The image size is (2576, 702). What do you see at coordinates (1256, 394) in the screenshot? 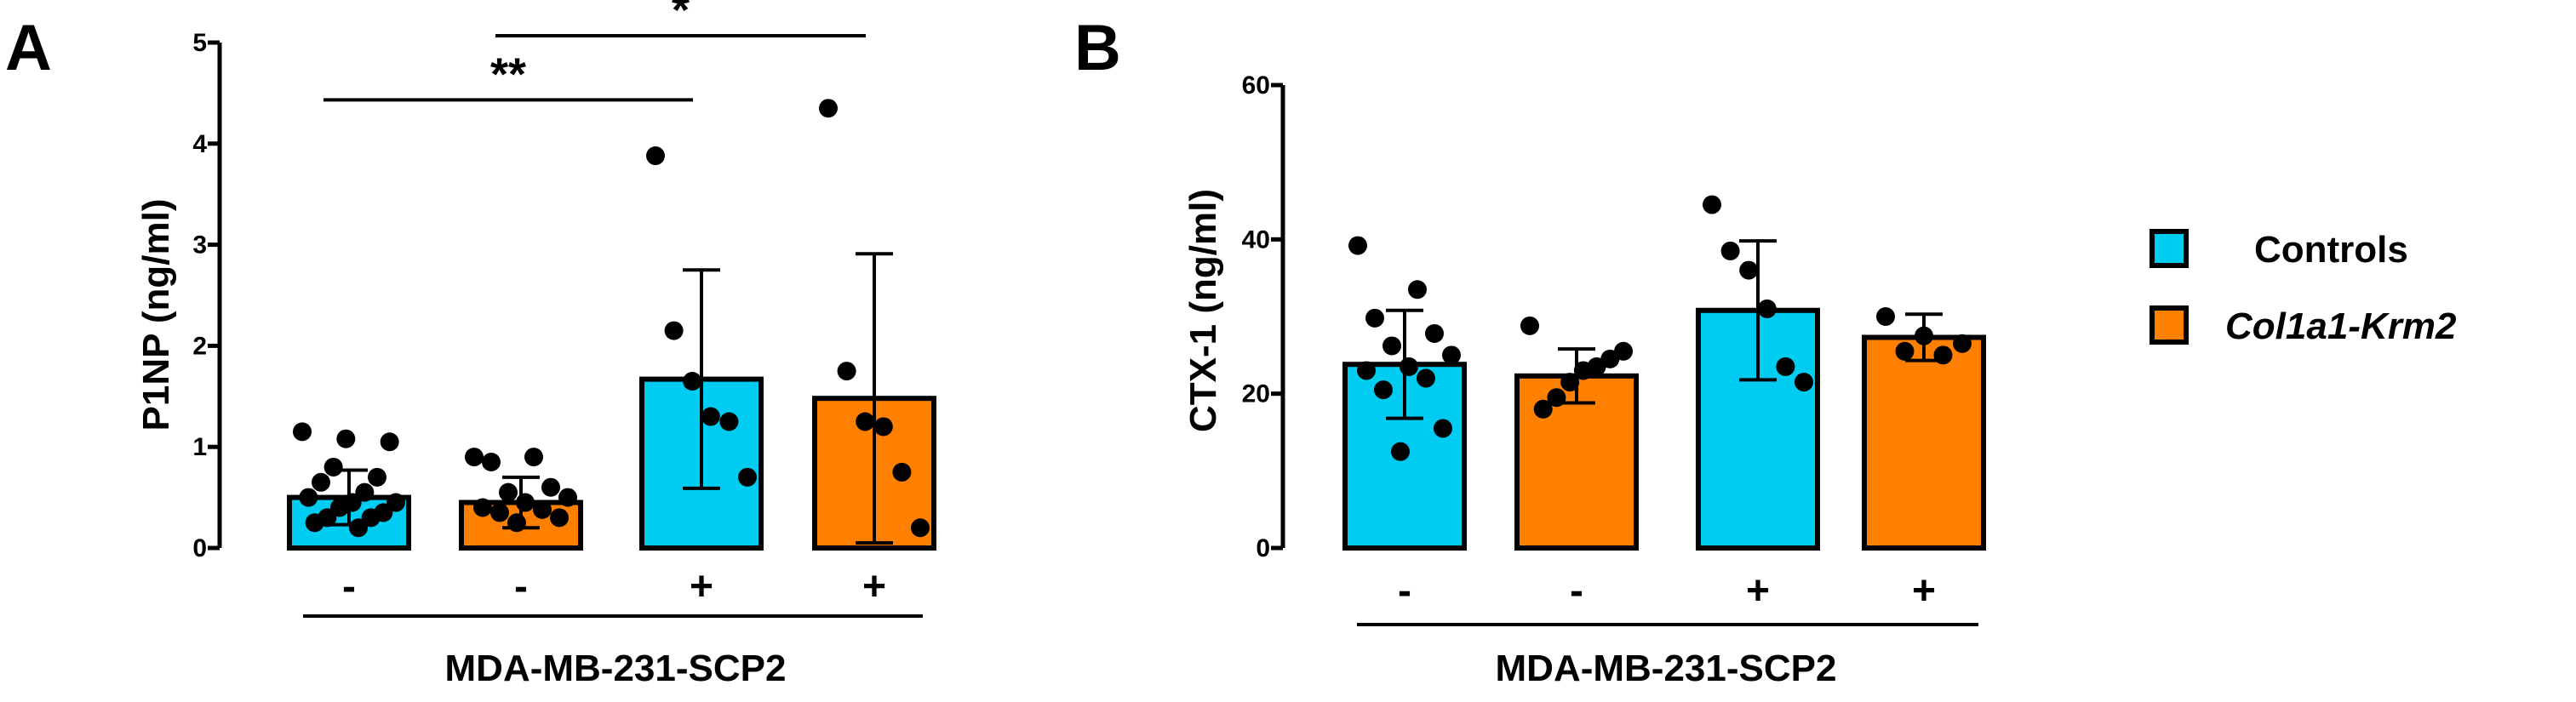
I see `panel-b-y-tick-label: 20` at bounding box center [1256, 394].